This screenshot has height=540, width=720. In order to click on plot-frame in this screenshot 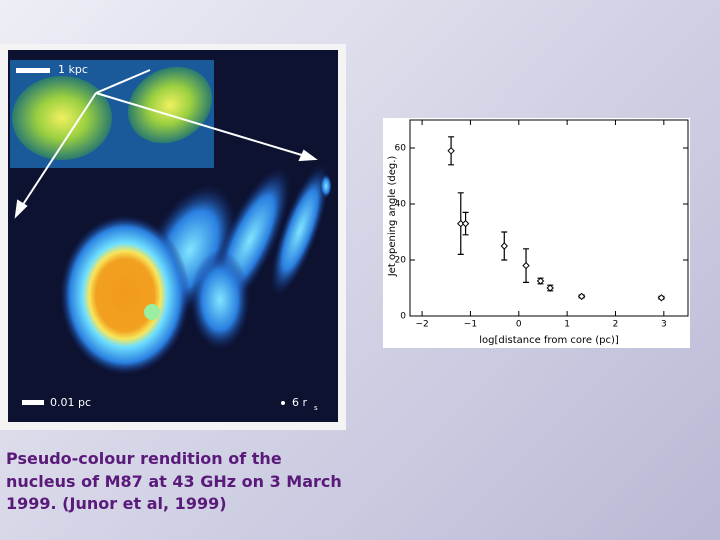, I will do `click(549, 218)`.